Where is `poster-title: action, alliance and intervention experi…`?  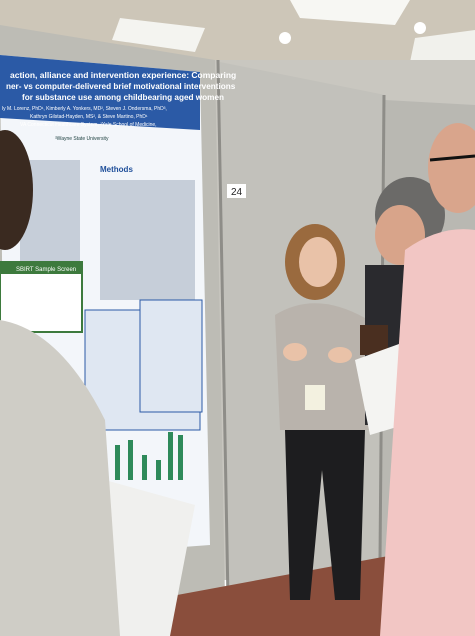
poster-title: action, alliance and intervention experi… is located at coordinates (119, 99).